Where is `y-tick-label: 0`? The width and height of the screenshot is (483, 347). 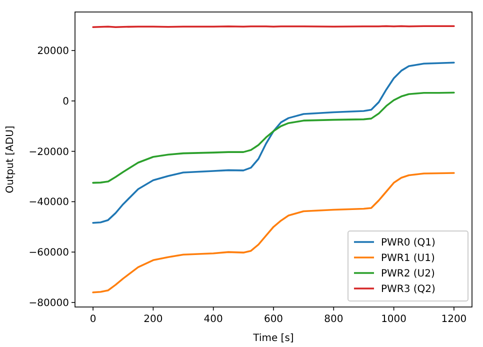 y-tick-label: 0 is located at coordinates (65, 102).